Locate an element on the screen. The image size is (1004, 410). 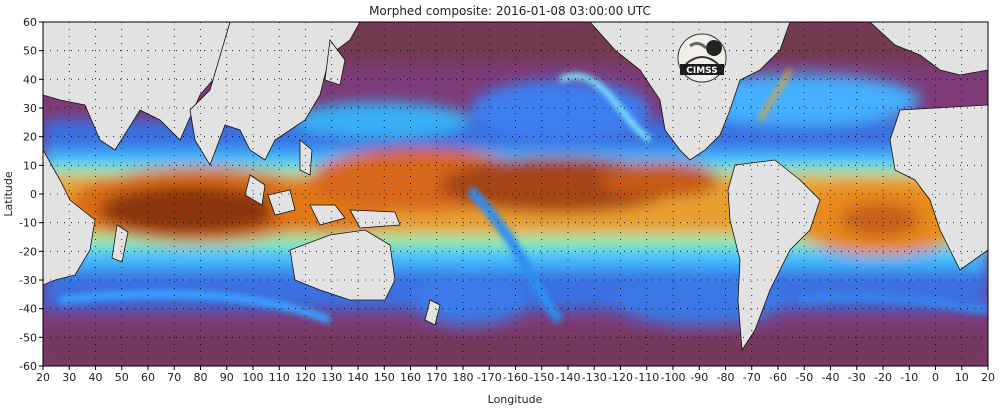
lon-tick-label: 170 is located at coordinates (436, 377).